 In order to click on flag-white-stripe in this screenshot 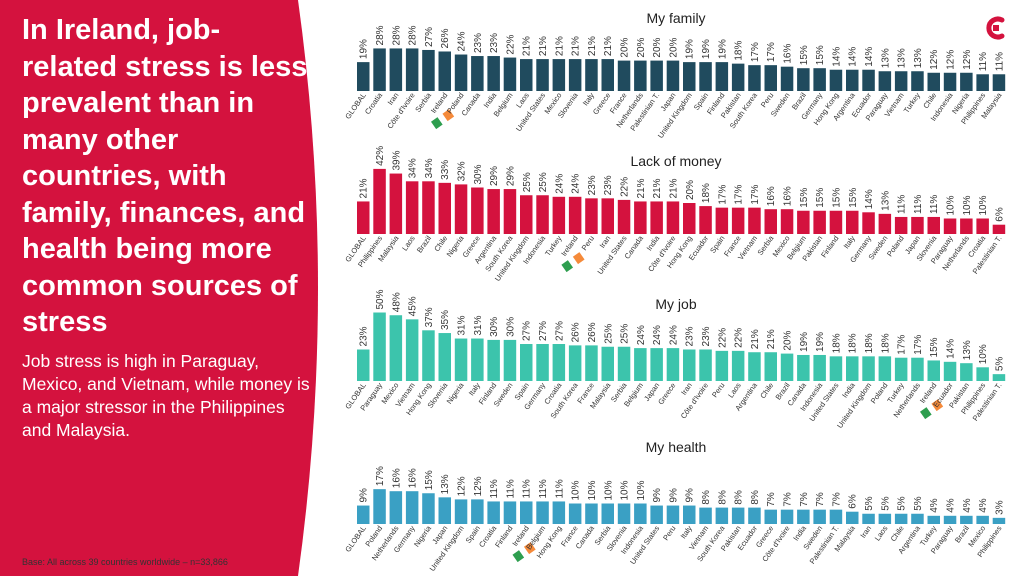, I will do `click(573, 262)`.